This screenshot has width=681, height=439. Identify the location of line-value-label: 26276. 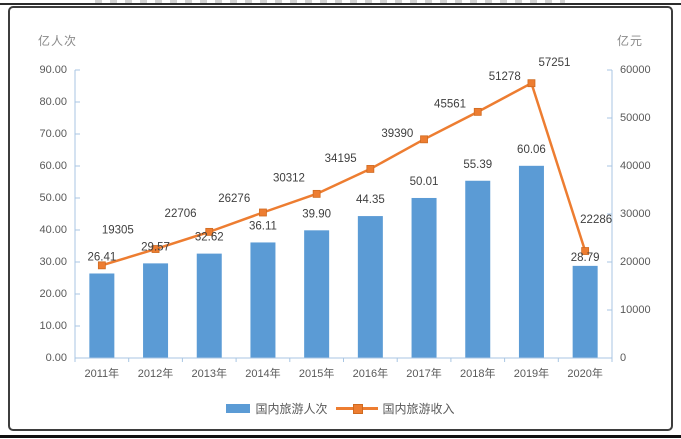
(234, 199).